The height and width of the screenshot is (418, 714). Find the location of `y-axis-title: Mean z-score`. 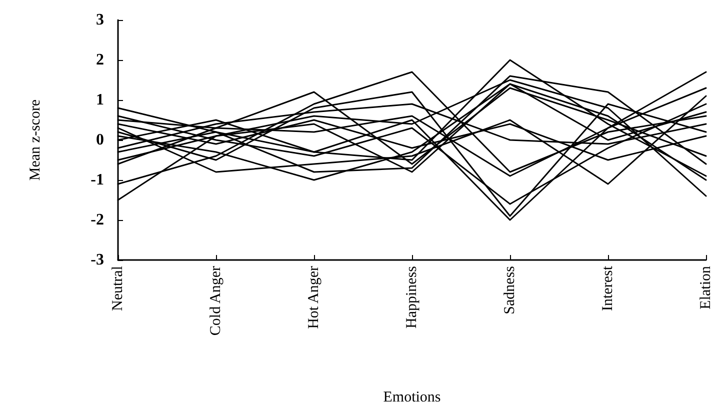

y-axis-title: Mean z-score is located at coordinates (36, 140).